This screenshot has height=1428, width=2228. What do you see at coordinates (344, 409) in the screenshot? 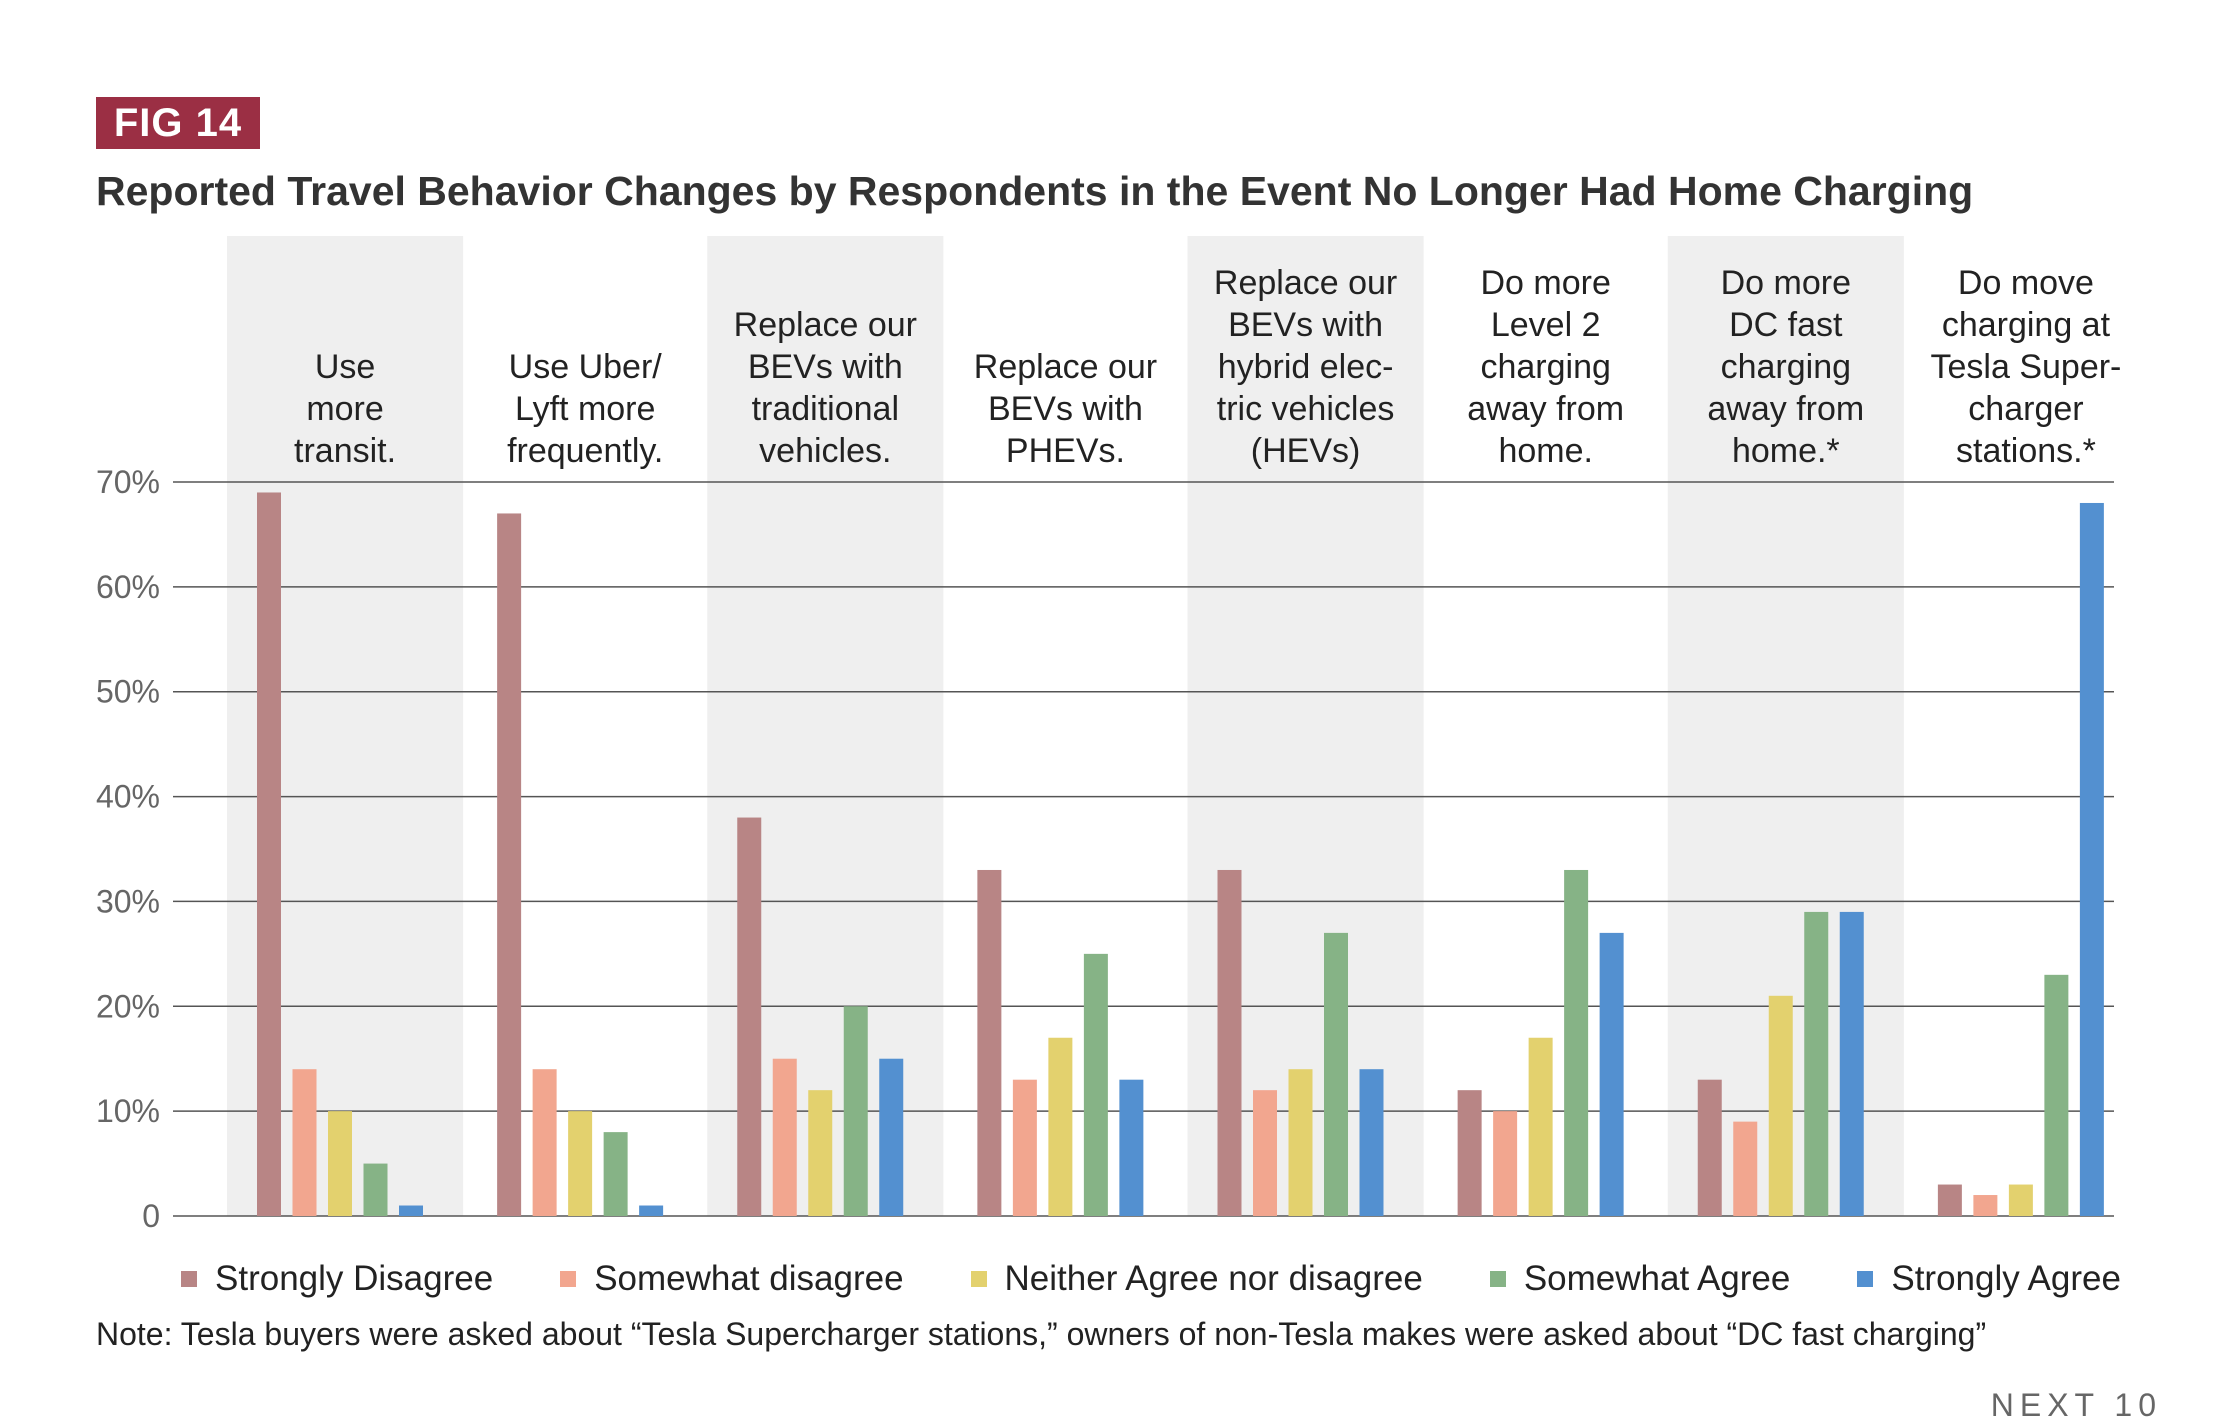
I see `category-label: more` at bounding box center [344, 409].